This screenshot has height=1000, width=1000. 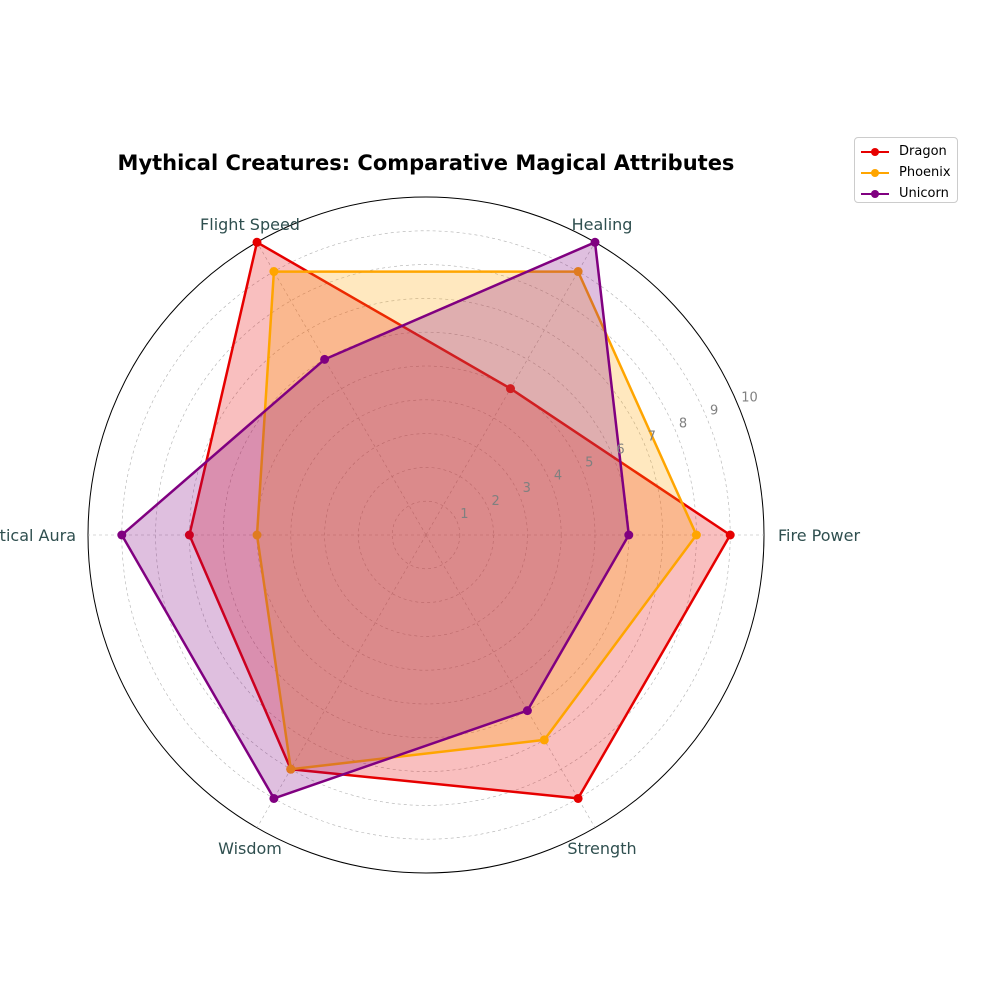 I want to click on spoke-strength, so click(x=510, y=681).